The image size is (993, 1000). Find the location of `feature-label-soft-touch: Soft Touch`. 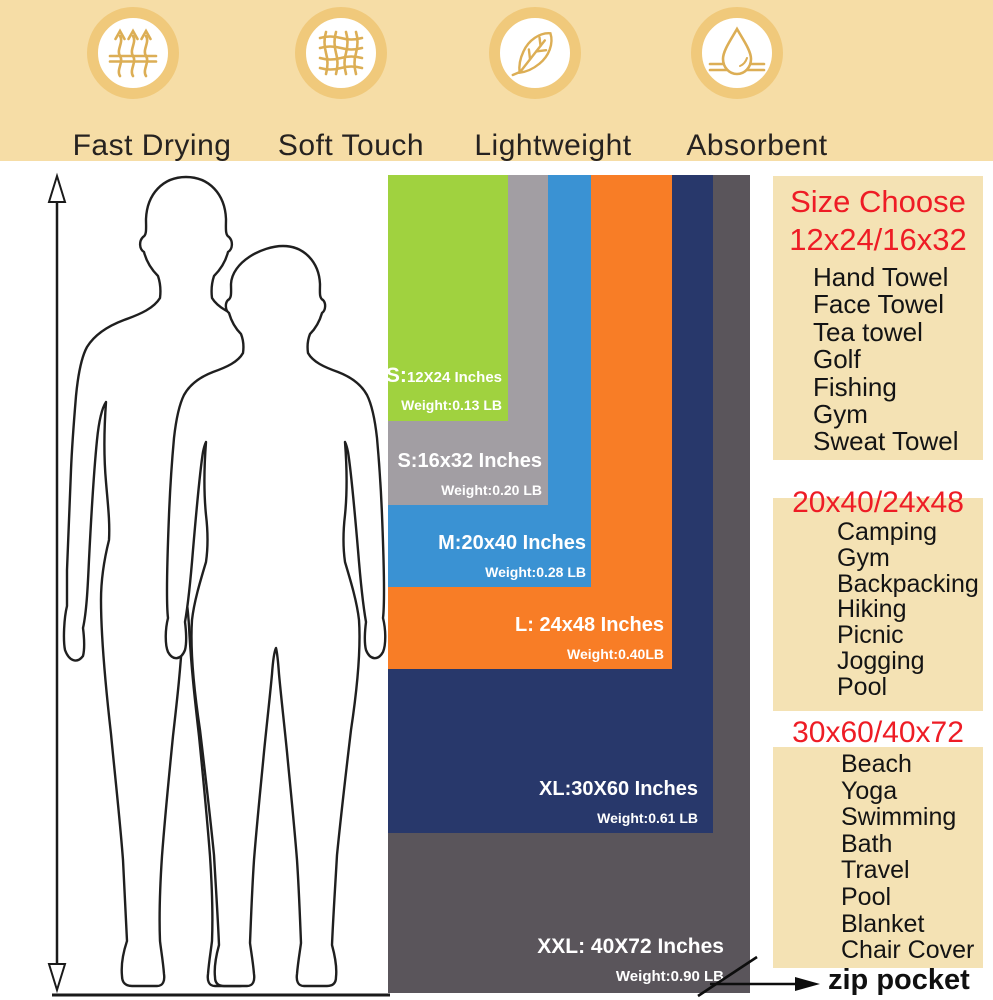

feature-label-soft-touch: Soft Touch is located at coordinates (351, 145).